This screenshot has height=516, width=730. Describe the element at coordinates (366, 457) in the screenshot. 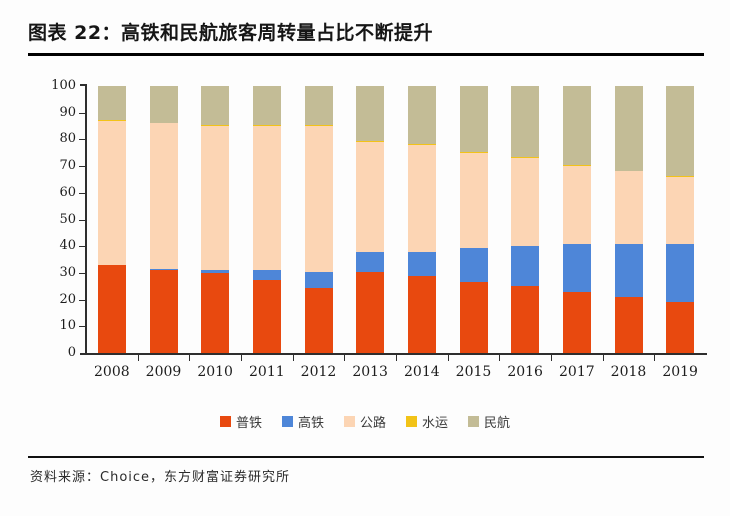

I see `footer-divider` at that location.